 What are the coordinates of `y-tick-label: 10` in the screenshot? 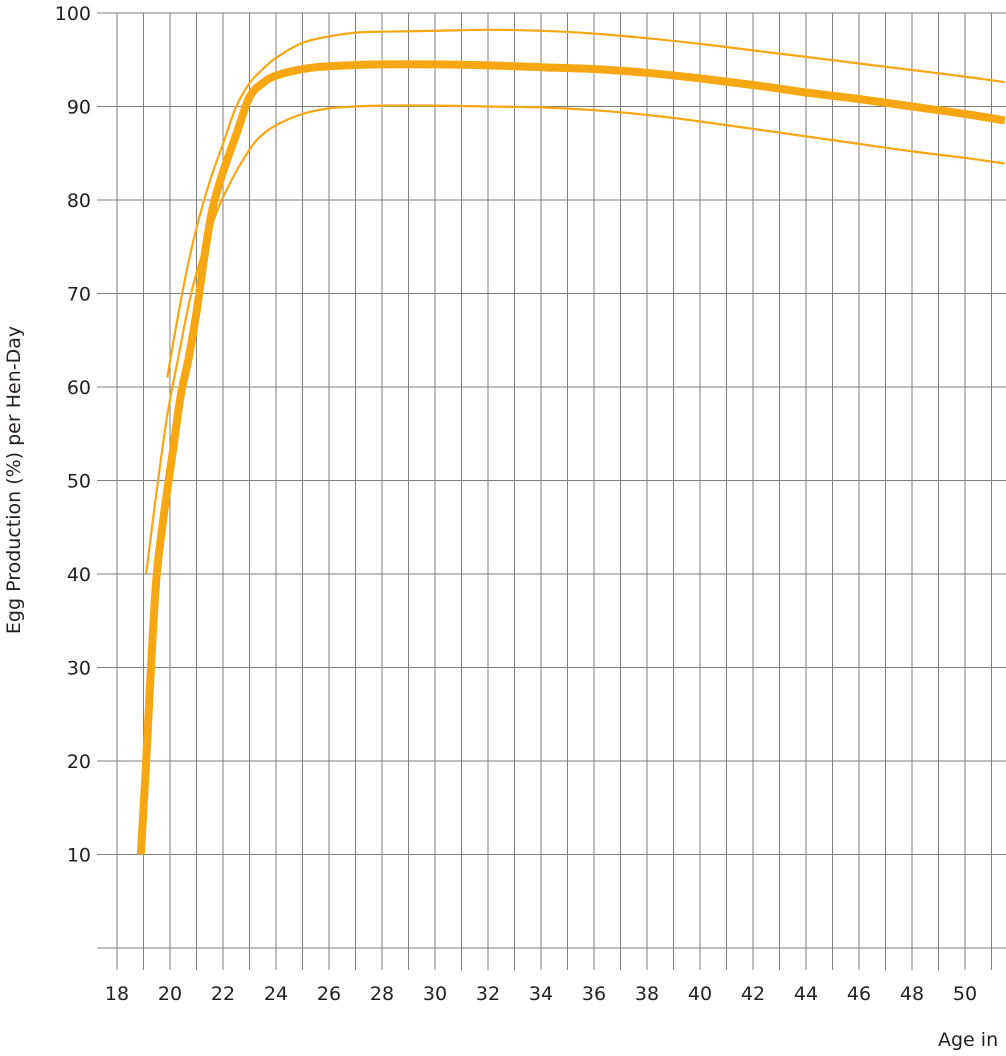 It's located at (79, 856).